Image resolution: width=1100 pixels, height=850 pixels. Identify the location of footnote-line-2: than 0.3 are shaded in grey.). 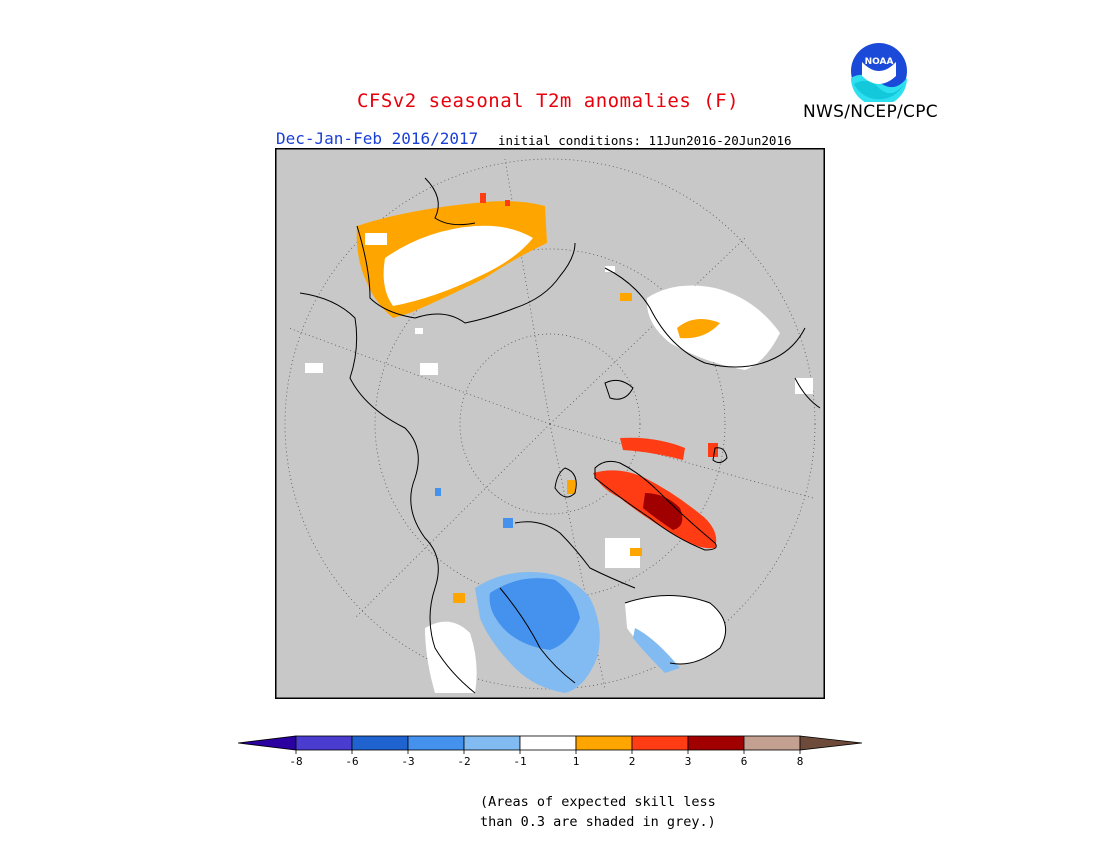
(598, 822).